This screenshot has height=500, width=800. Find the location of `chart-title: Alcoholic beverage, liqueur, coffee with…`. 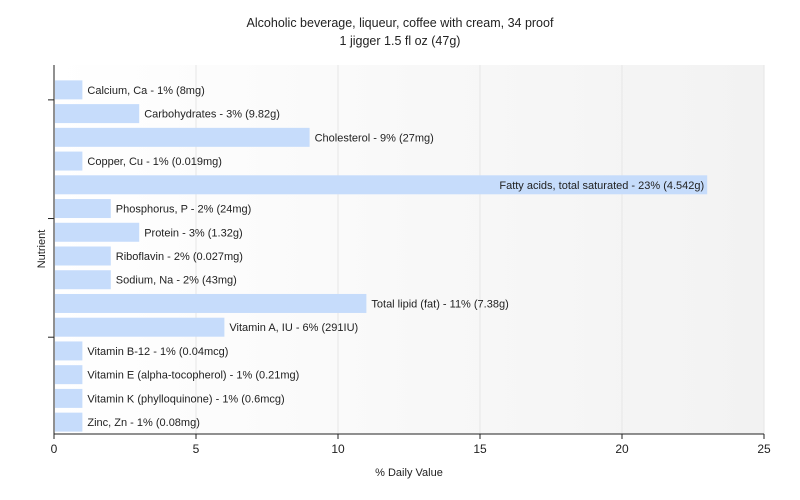

chart-title: Alcoholic beverage, liqueur, coffee with… is located at coordinates (400, 23).